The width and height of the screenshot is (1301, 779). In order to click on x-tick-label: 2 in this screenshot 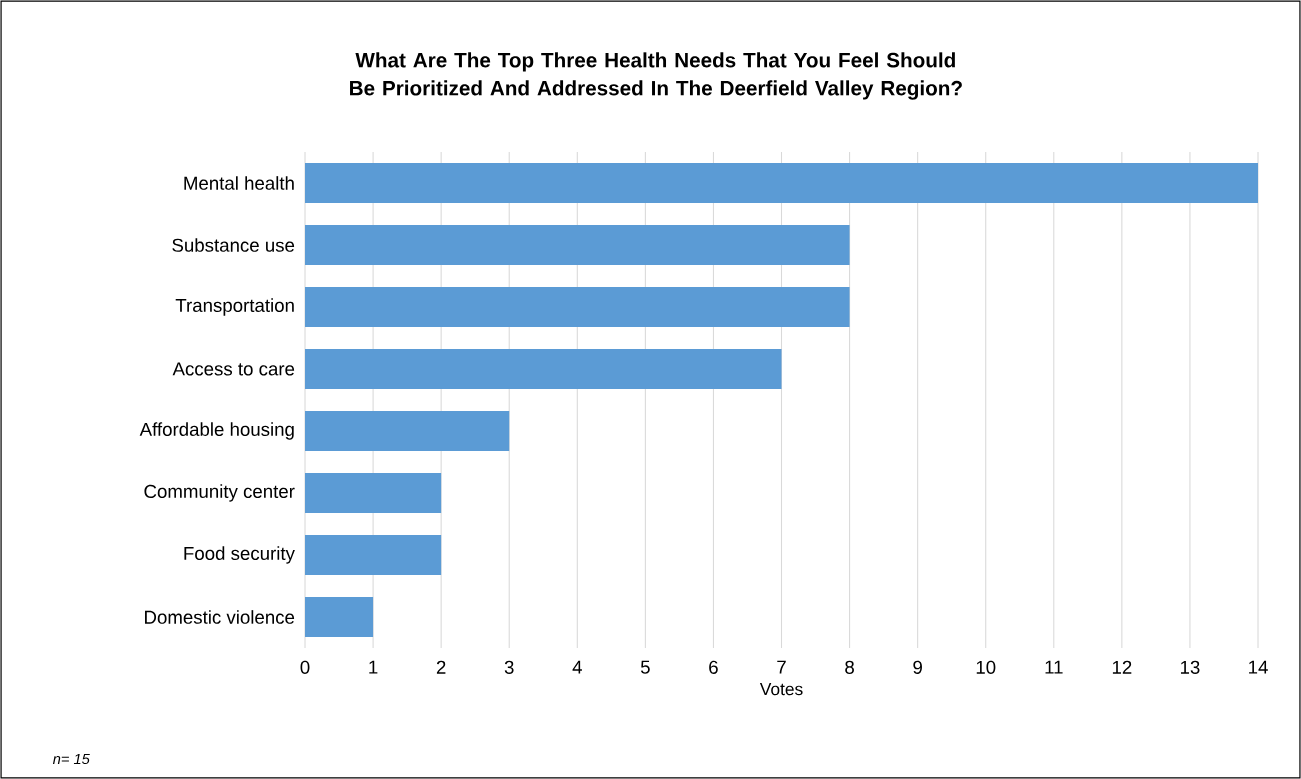, I will do `click(441, 667)`.